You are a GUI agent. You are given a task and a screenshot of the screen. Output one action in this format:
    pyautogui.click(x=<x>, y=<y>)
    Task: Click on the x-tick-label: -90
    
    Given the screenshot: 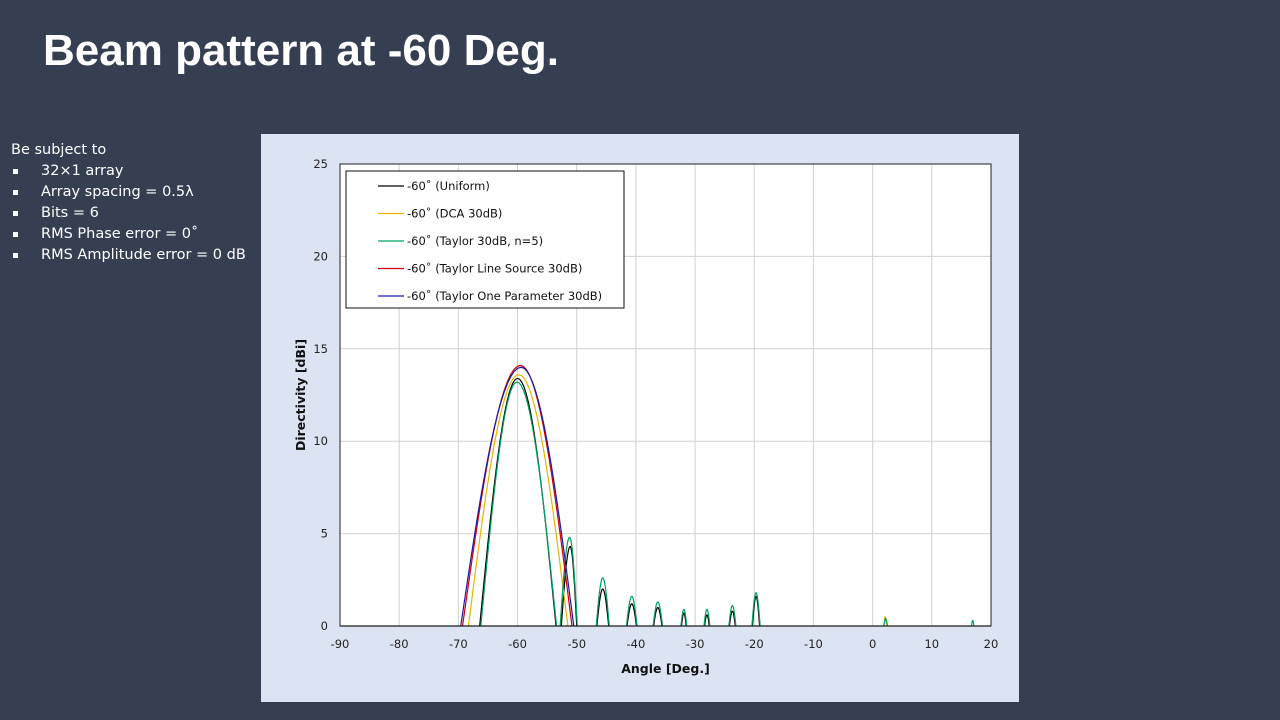 What is the action you would take?
    pyautogui.click(x=340, y=644)
    